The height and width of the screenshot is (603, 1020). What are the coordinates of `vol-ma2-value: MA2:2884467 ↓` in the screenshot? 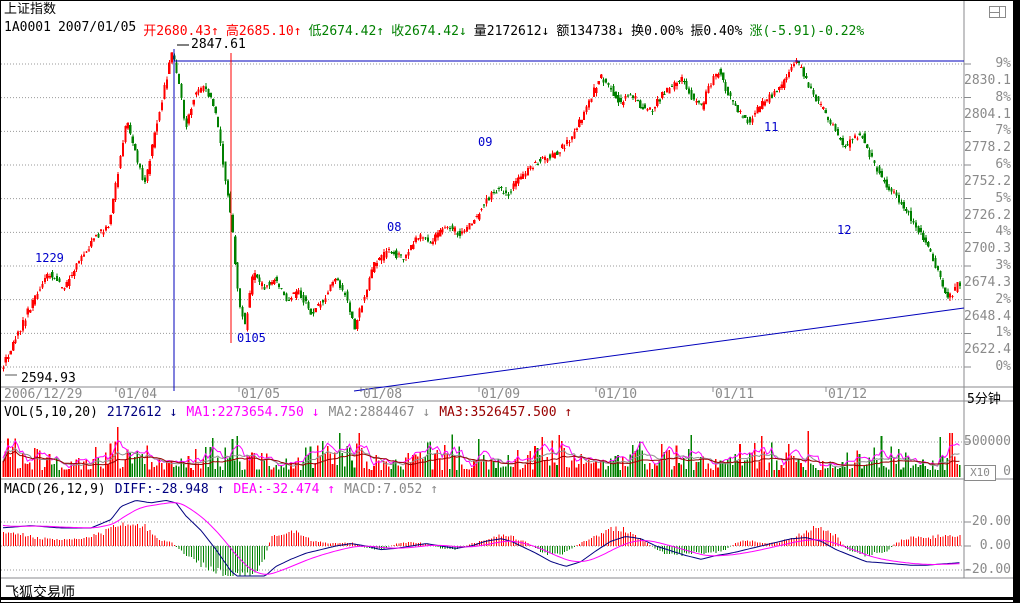 It's located at (379, 412).